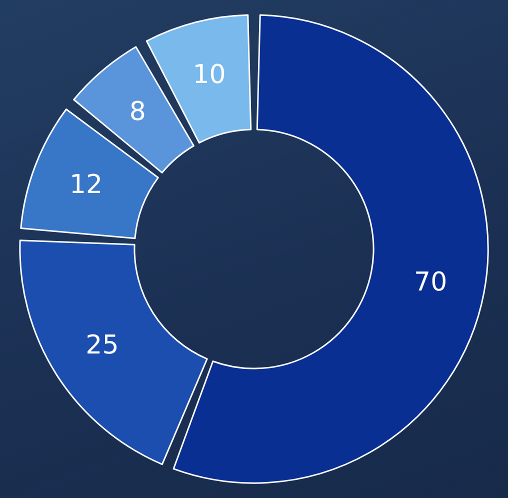 The width and height of the screenshot is (508, 498). I want to click on data-label: 12, so click(86, 185).